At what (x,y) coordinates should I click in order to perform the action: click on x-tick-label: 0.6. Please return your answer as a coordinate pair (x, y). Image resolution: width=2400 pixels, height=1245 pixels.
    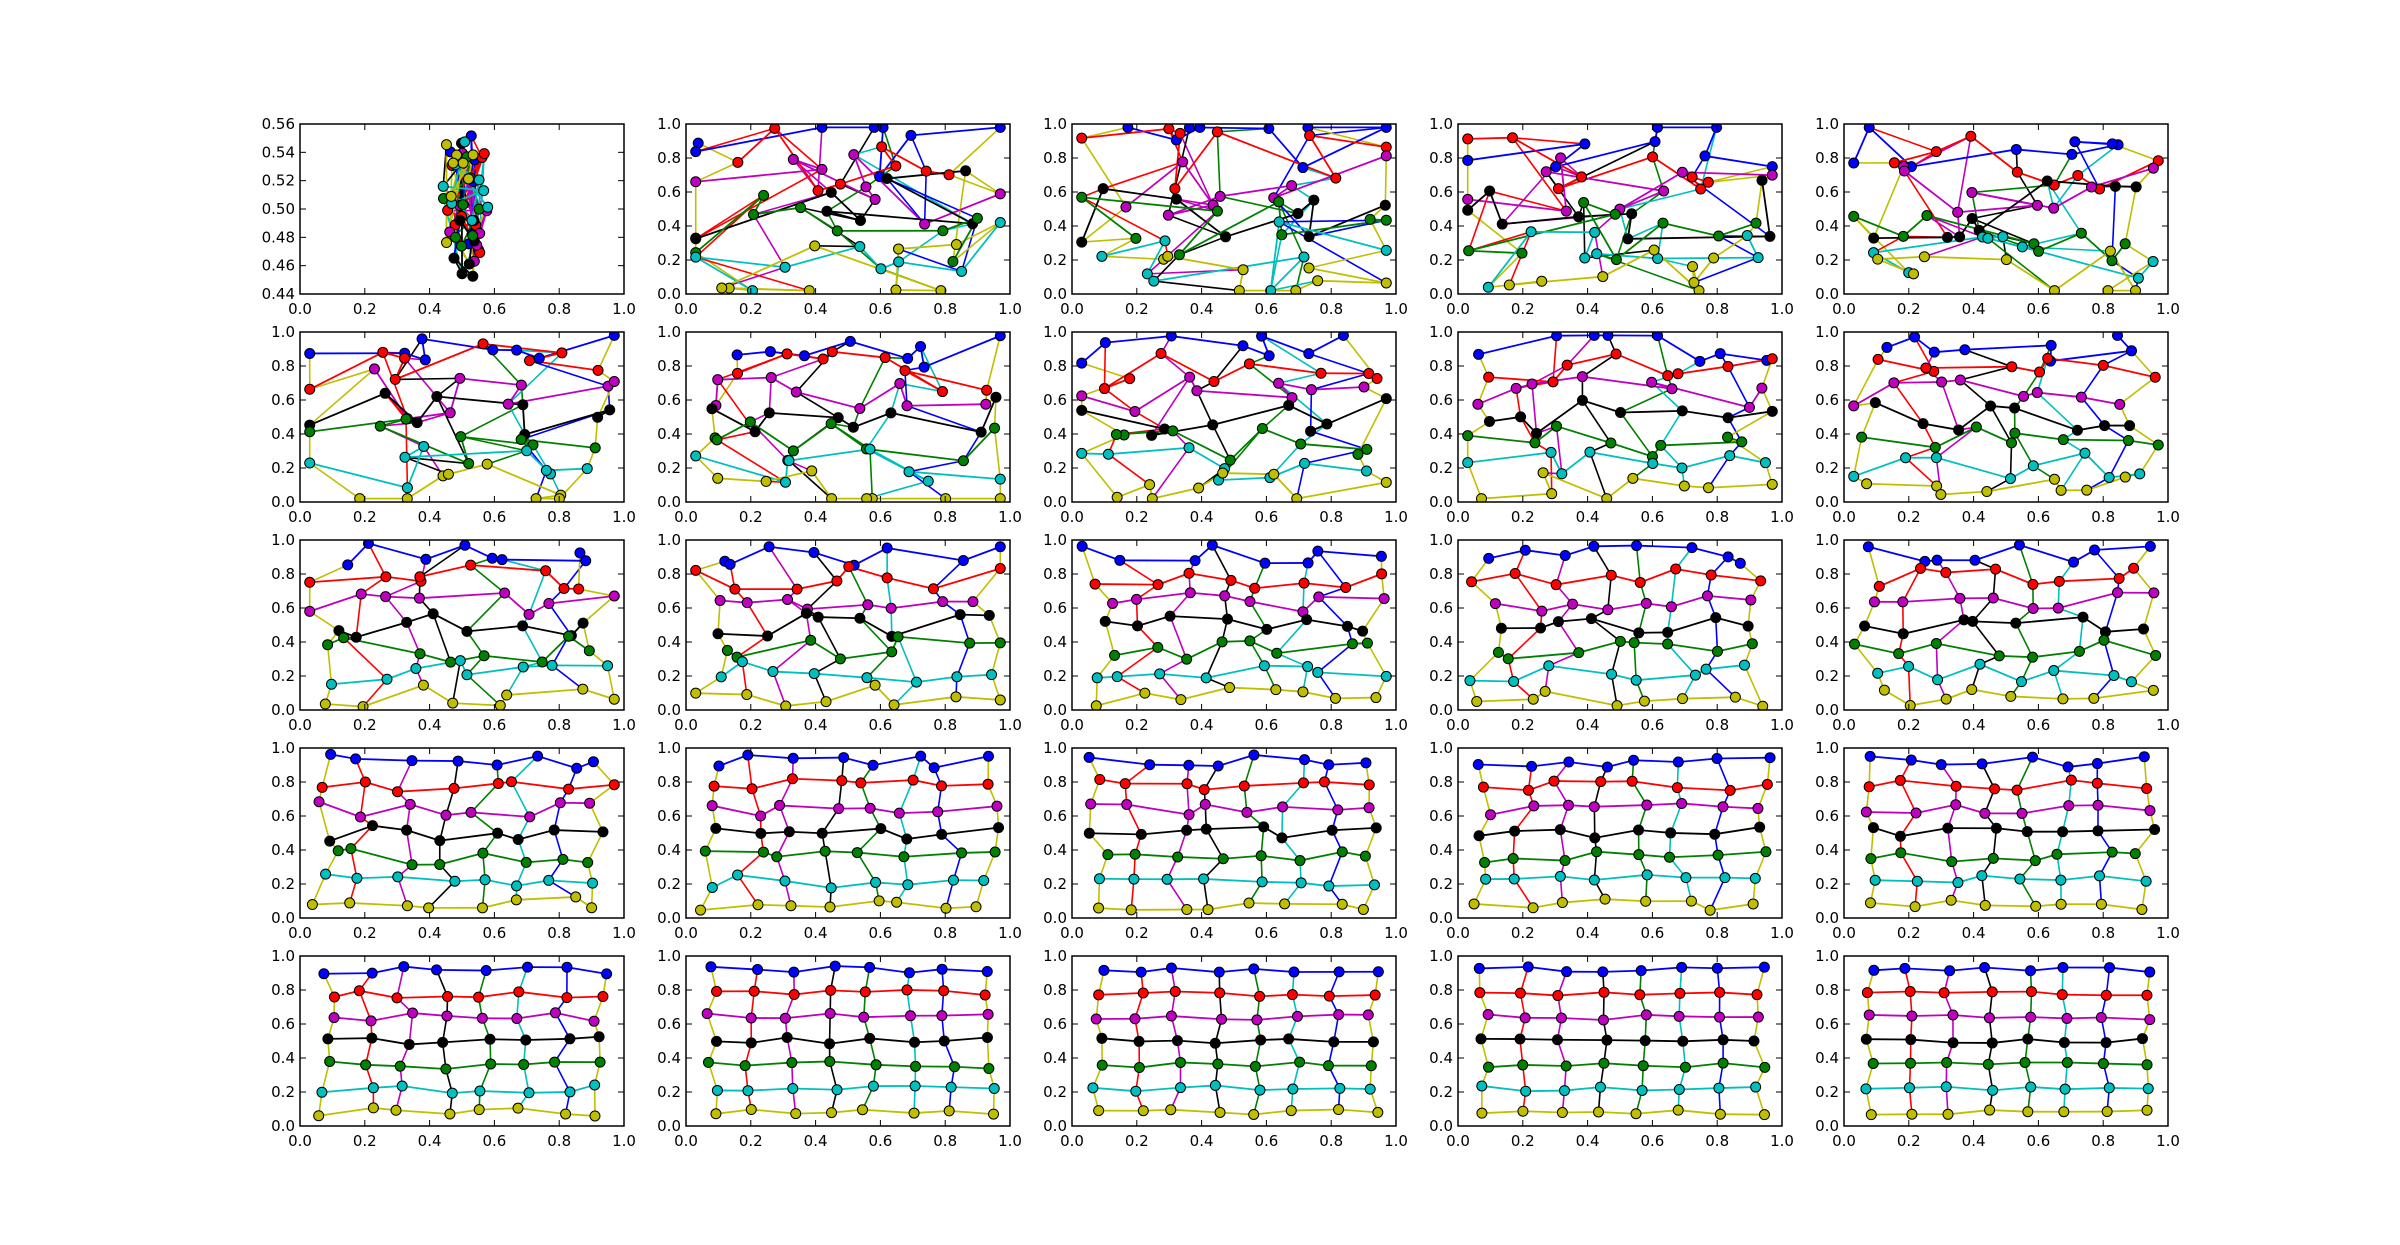
    Looking at the image, I should click on (1266, 725).